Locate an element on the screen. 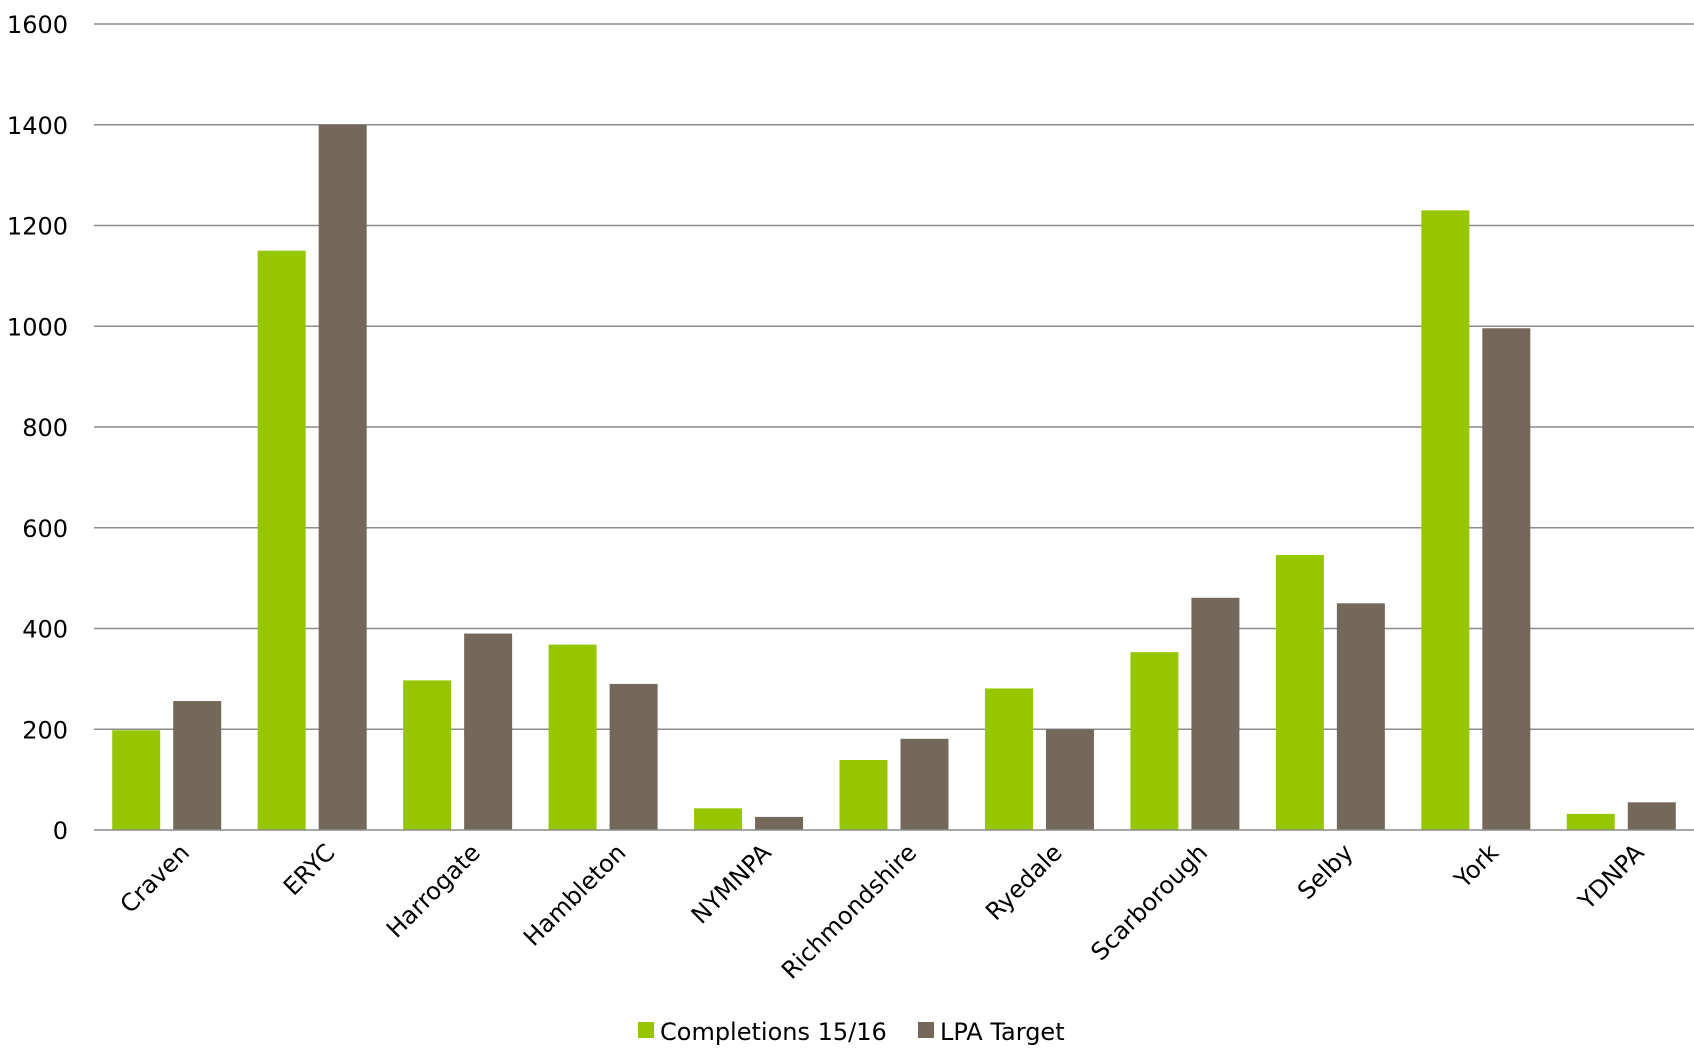  x-category-label: York is located at coordinates (1476, 866).